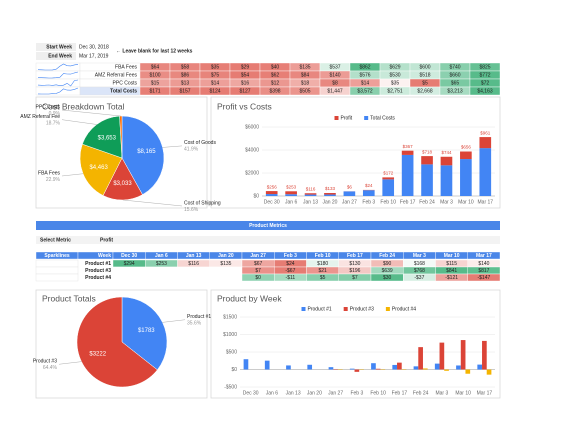 Image resolution: width=570 pixels, height=440 pixels. What do you see at coordinates (425, 83) in the screenshot?
I see `cell-value: $5` at bounding box center [425, 83].